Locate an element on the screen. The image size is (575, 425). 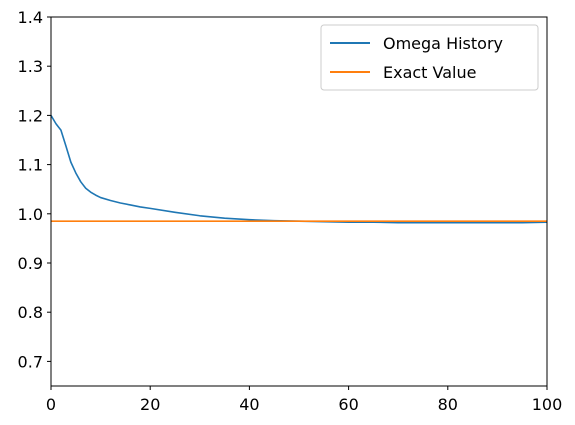
x-tick-label: 20 is located at coordinates (150, 404).